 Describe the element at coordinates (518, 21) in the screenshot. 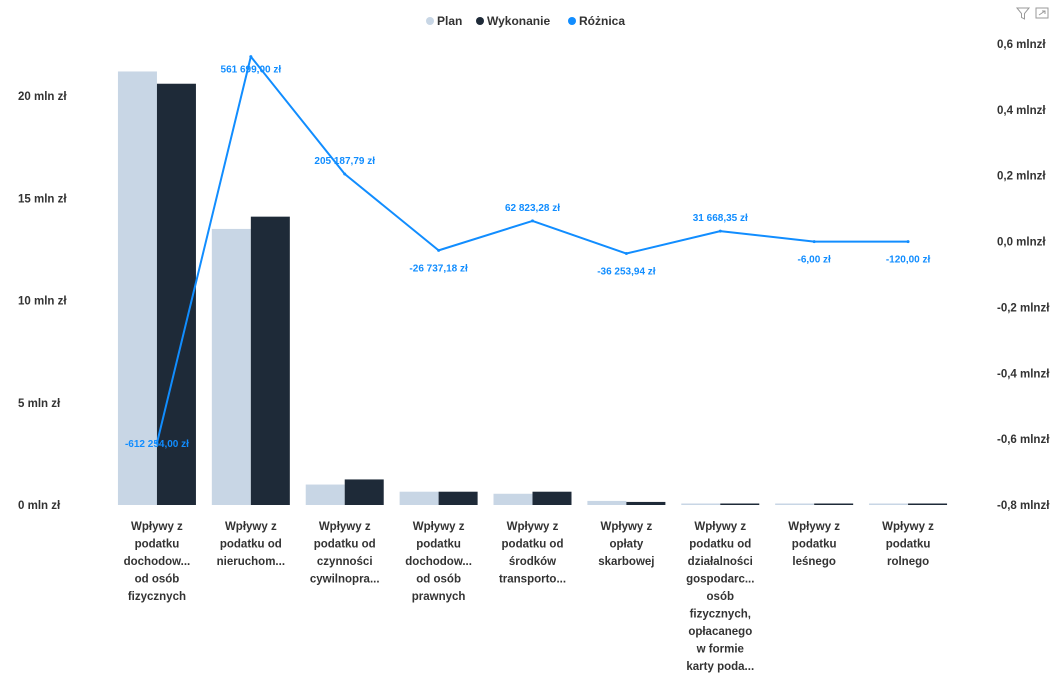

I see `legend-label-wykonanie: Wykonanie` at that location.